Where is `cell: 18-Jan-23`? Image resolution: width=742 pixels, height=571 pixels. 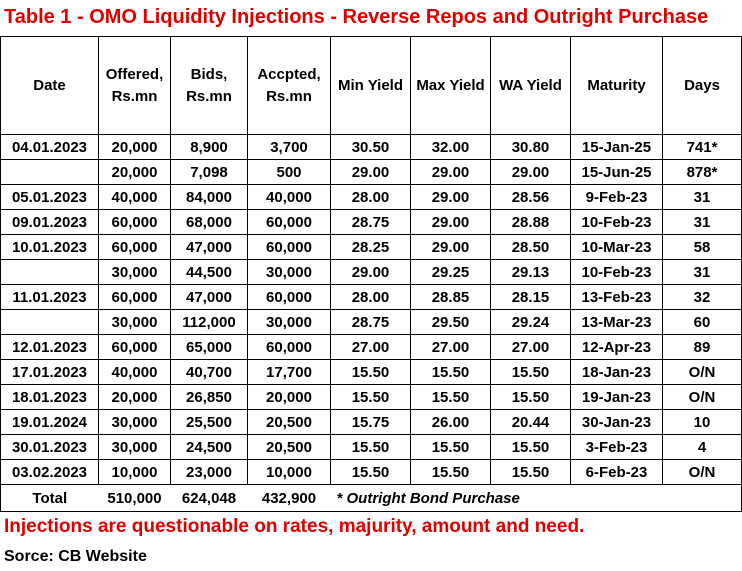
cell: 18-Jan-23 is located at coordinates (616, 372).